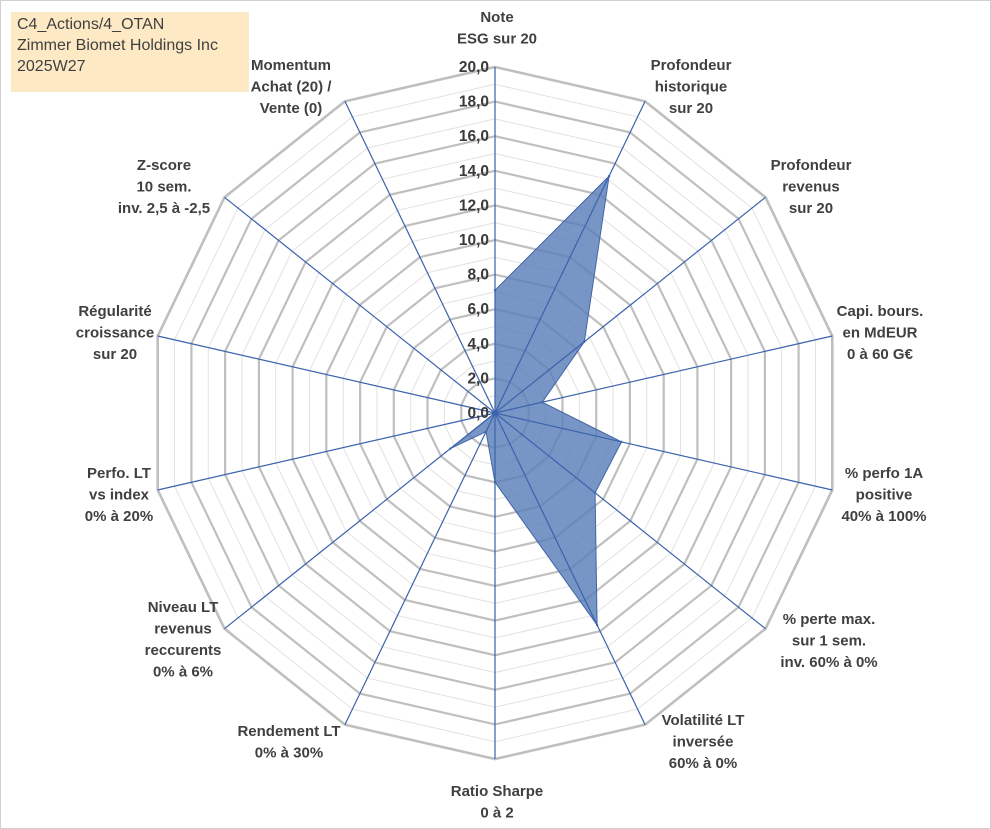  What do you see at coordinates (183, 640) in the screenshot?
I see `axis-label: Niveau LT revenus reccurents 0% à 6%` at bounding box center [183, 640].